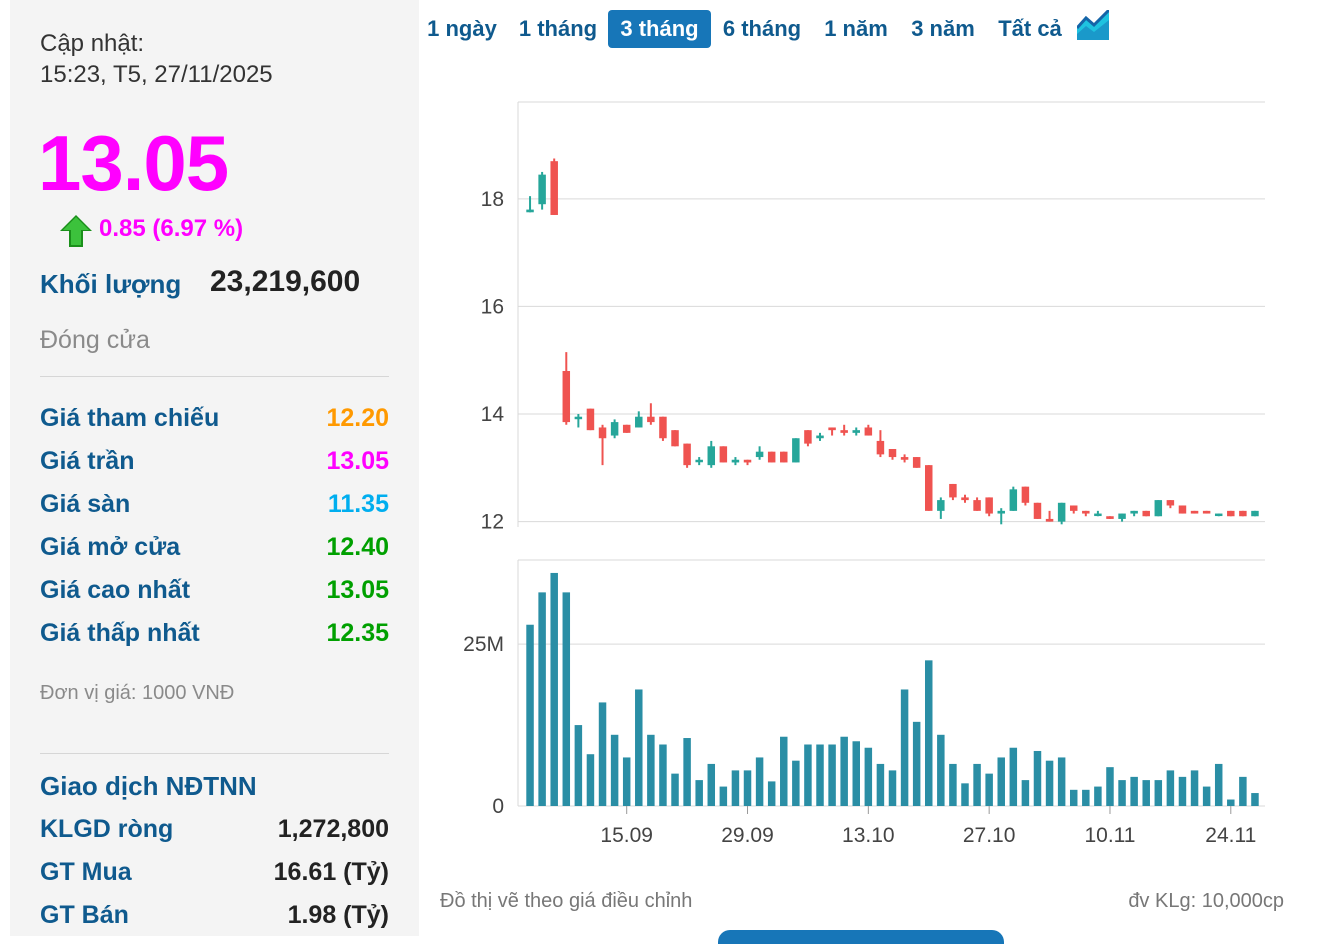  I want to click on tab-1-month: 1 tháng, so click(558, 28).